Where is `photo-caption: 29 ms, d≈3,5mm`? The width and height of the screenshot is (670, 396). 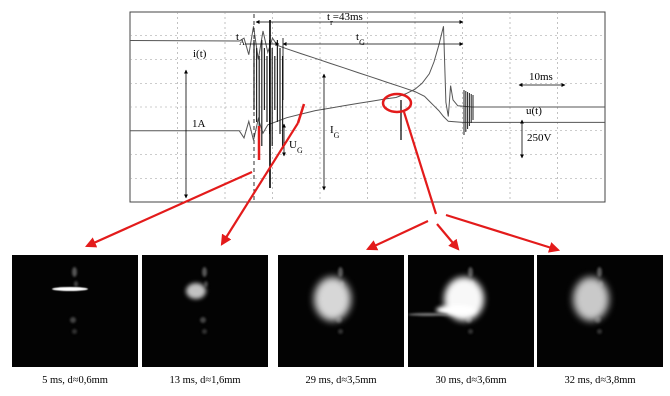
photo-caption: 29 ms, d≈3,5mm is located at coordinates (341, 380).